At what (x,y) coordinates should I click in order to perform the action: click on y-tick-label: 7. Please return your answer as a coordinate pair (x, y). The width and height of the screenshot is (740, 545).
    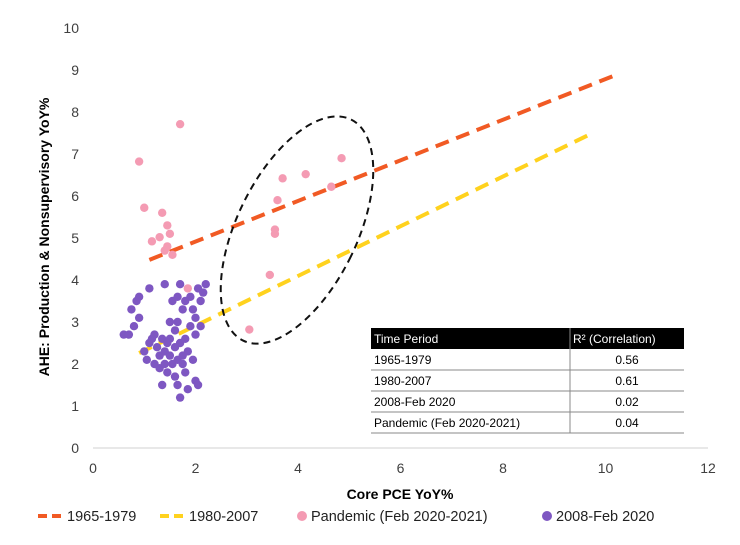
    Looking at the image, I should click on (75, 154).